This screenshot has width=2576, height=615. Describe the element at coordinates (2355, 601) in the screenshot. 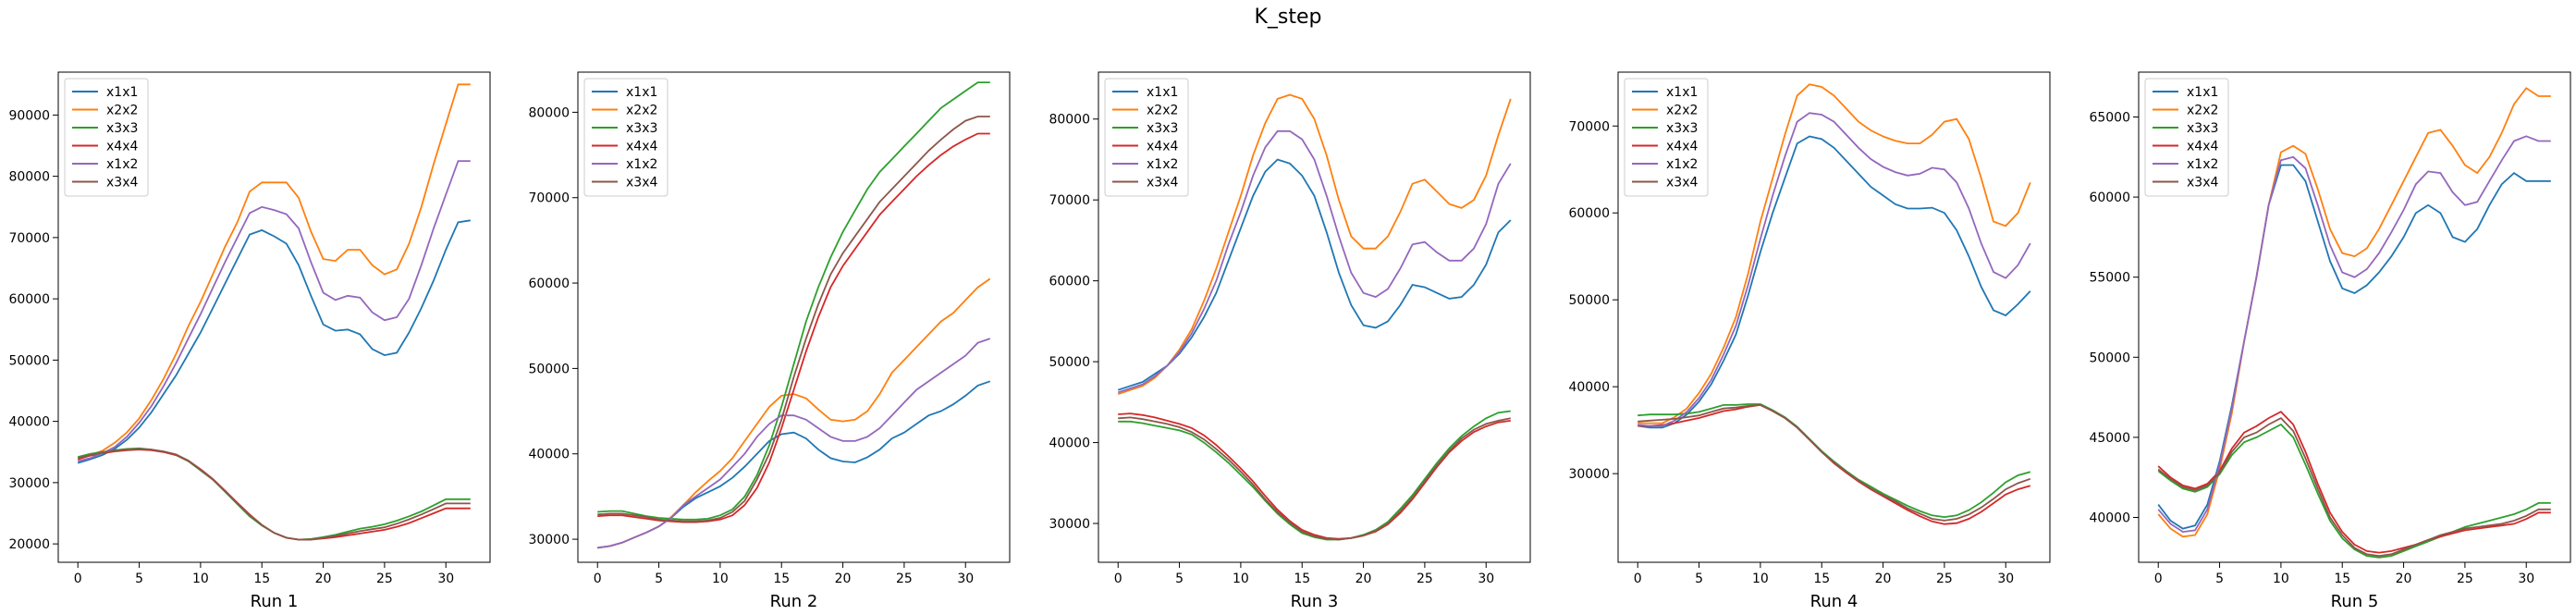

I see `x-axis-label: Run 5` at that location.